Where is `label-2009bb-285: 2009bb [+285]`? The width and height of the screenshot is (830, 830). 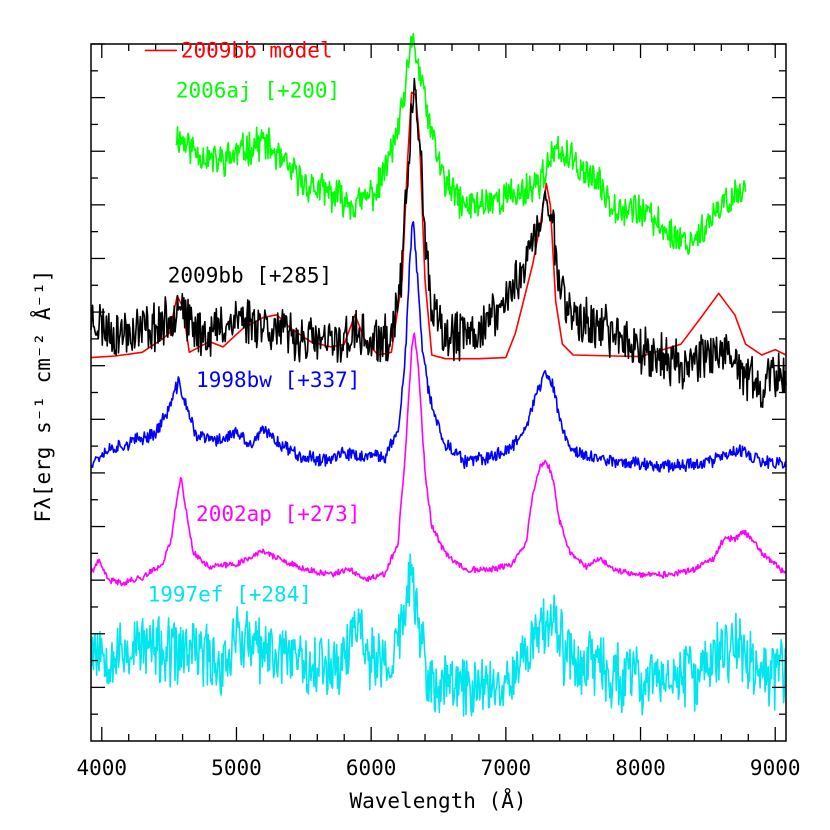 label-2009bb-285: 2009bb [+285] is located at coordinates (250, 276).